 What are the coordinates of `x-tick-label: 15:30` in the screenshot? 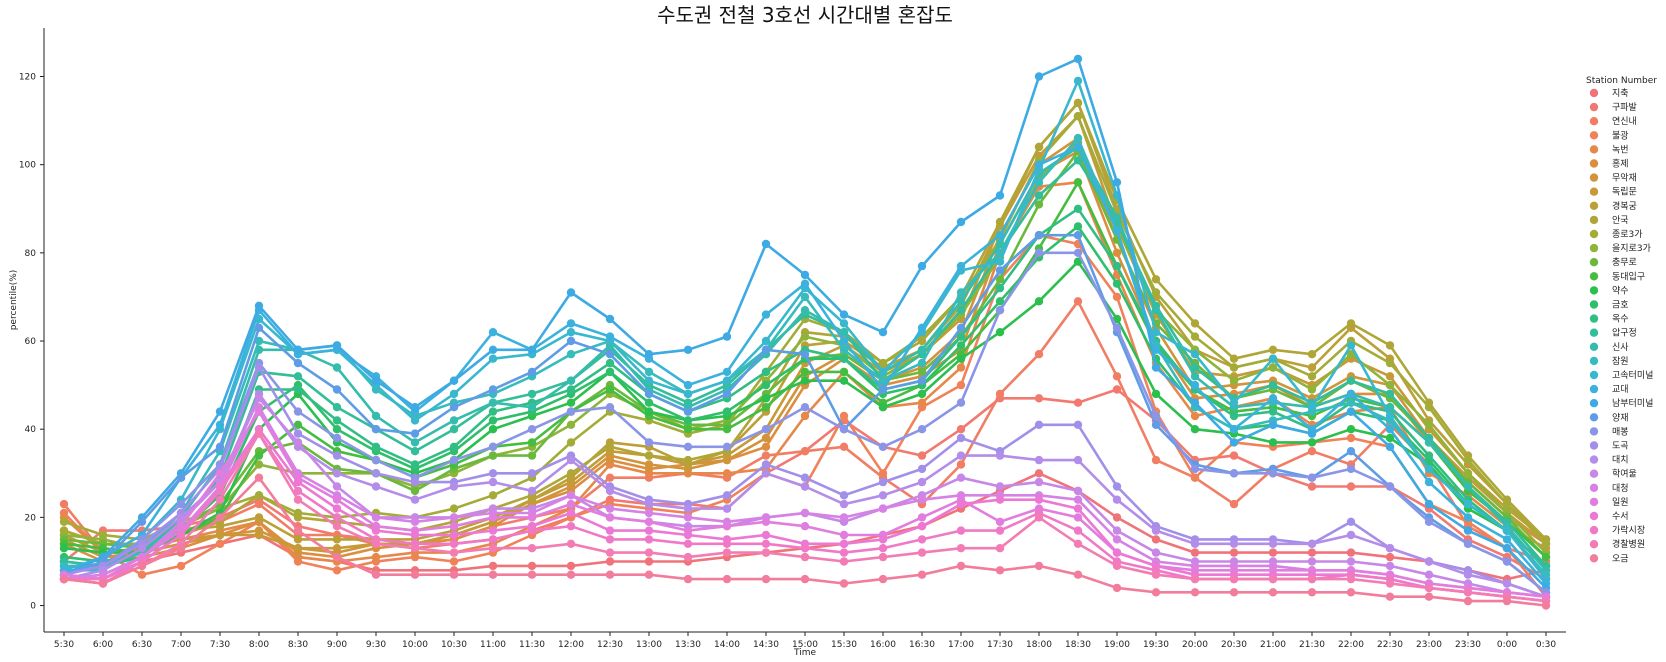 It's located at (844, 645).